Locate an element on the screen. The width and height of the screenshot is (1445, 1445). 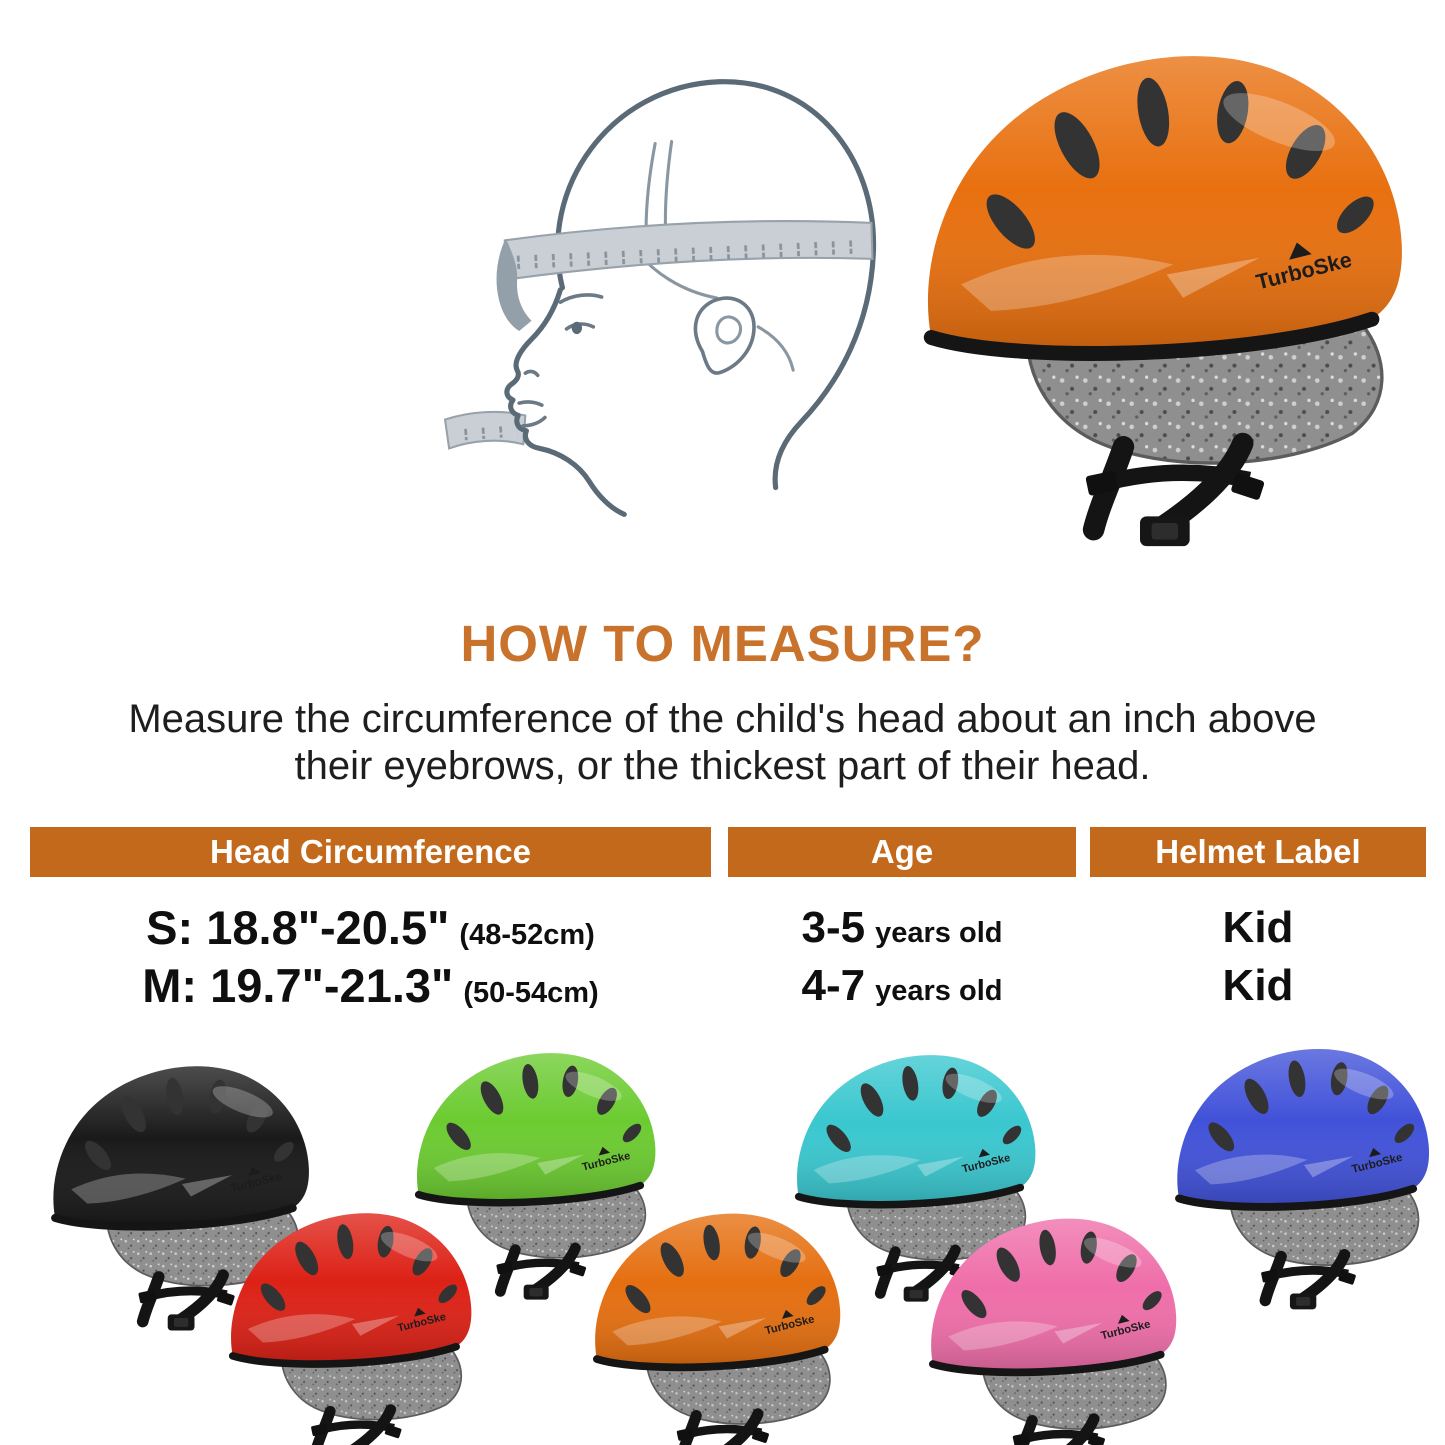
age-unit-m: years old is located at coordinates (939, 991).